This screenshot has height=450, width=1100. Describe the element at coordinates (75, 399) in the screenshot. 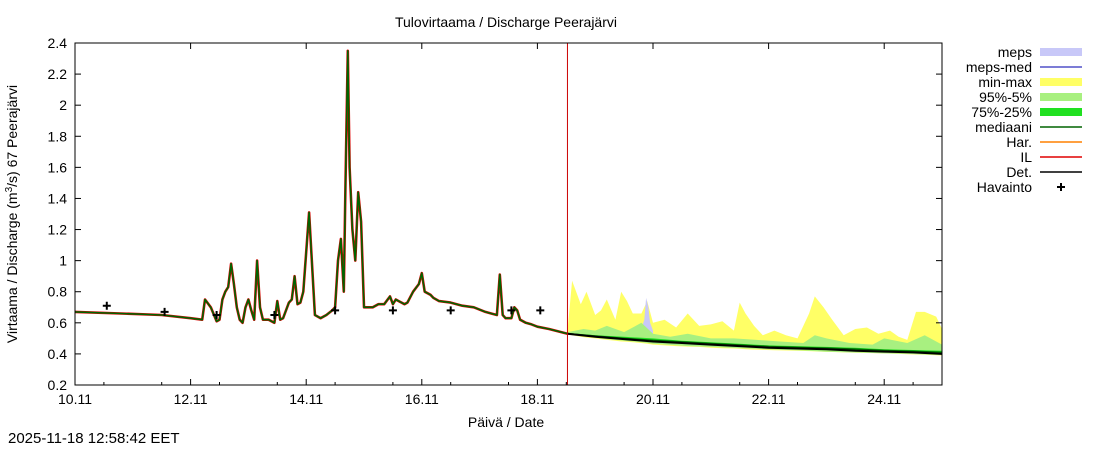

I see `x-tick-label: 10.11` at that location.